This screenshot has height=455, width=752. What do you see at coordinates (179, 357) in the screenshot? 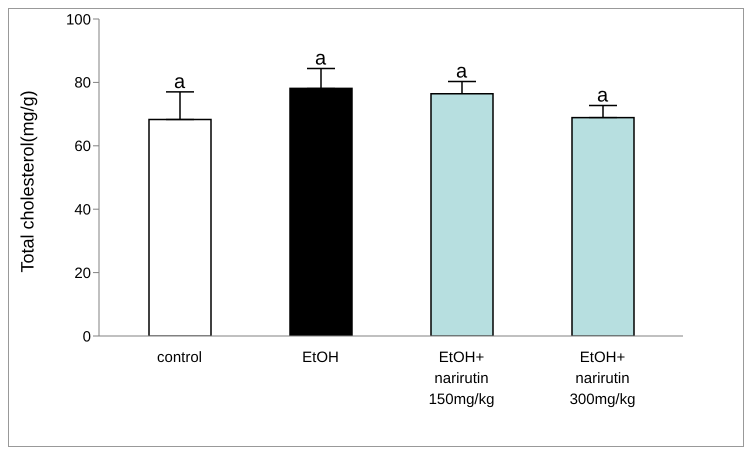
I see `x-tick-label: control` at bounding box center [179, 357].